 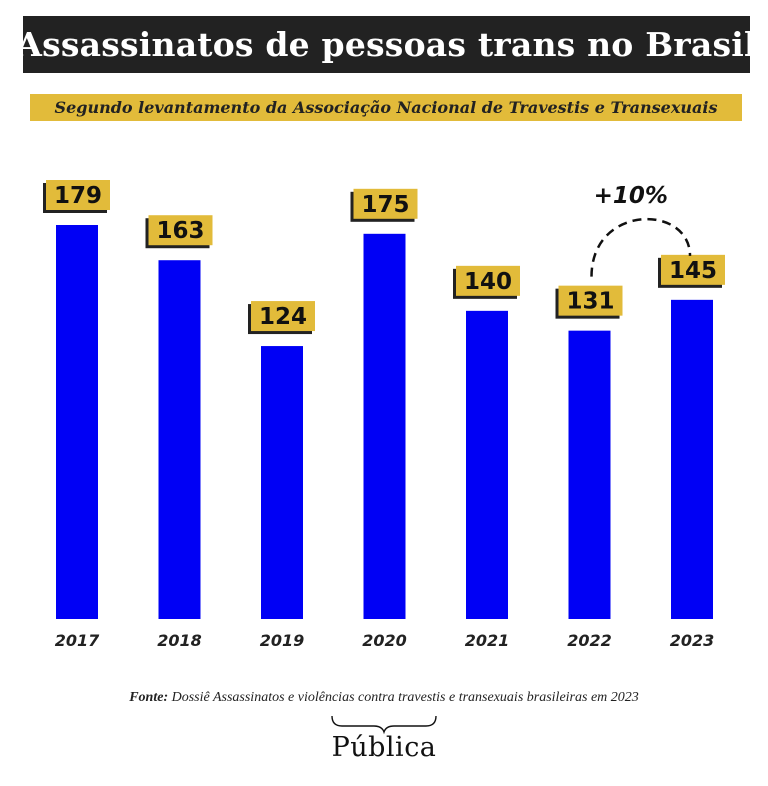 What do you see at coordinates (282, 482) in the screenshot?
I see `bar-2019` at bounding box center [282, 482].